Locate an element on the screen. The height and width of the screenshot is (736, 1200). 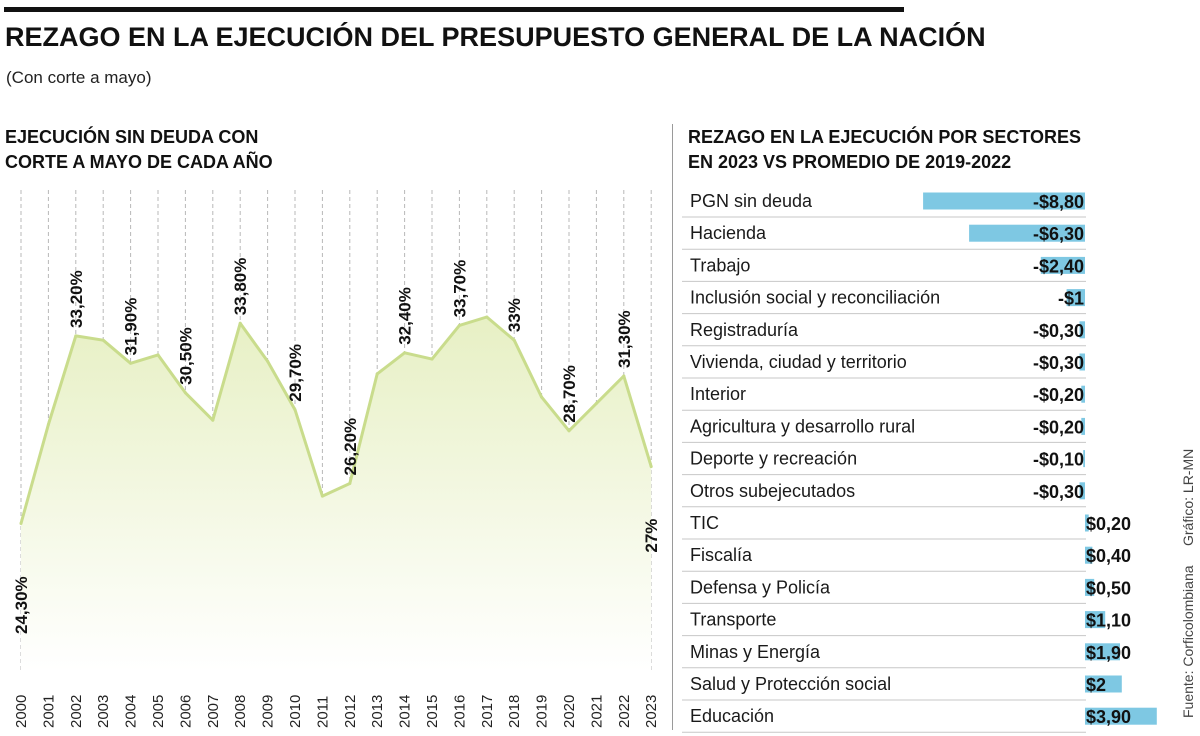
point-2006 is located at coordinates (185, 393).